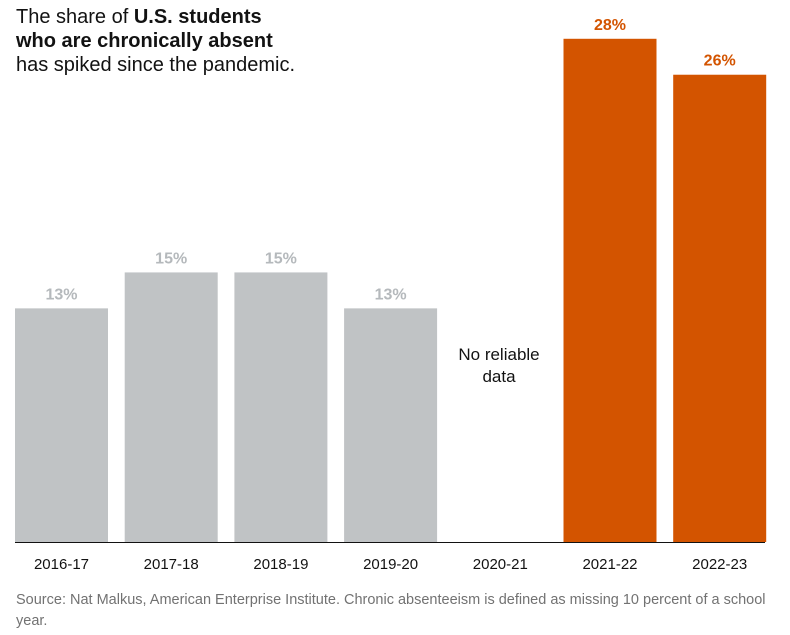 This screenshot has width=790, height=635. I want to click on title-part-1: The share of, so click(75, 17).